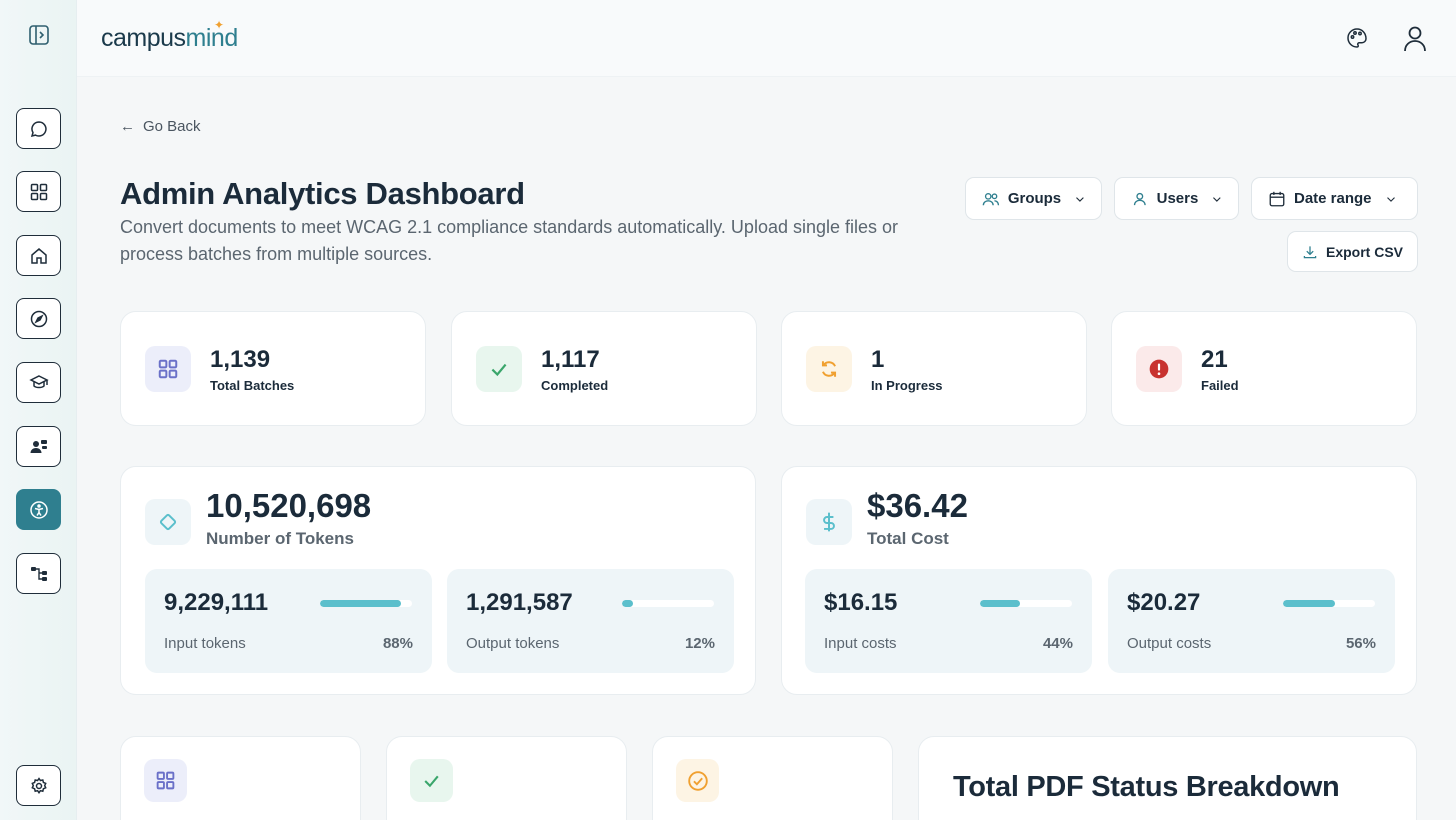 This screenshot has width=1456, height=820. I want to click on tokens-total: 10,520,698, so click(289, 505).